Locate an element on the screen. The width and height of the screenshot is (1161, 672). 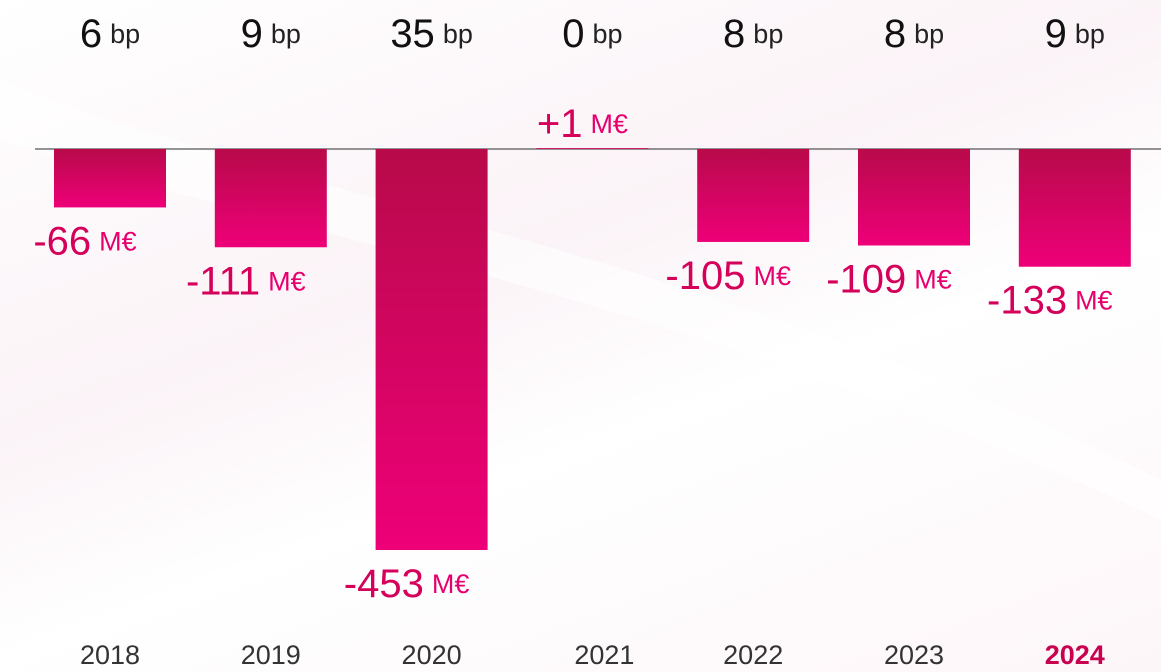
value-label: -133 M€ is located at coordinates (1050, 300).